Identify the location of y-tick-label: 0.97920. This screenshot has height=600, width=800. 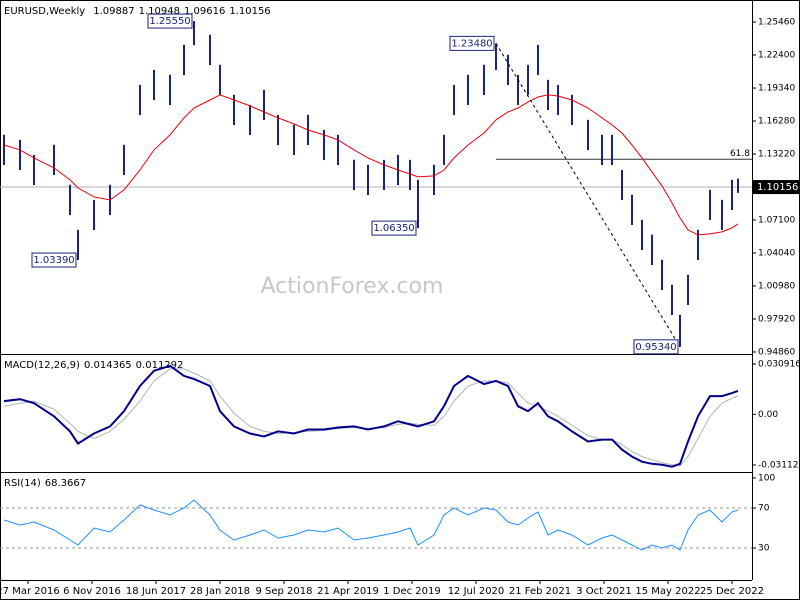
(776, 320).